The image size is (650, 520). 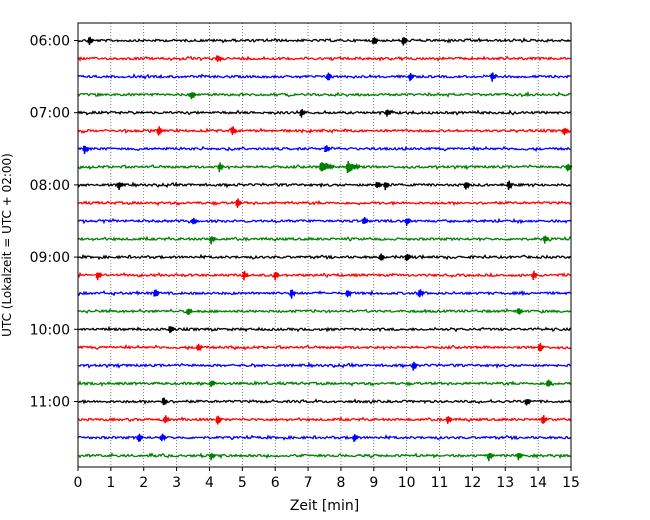 What do you see at coordinates (571, 483) in the screenshot?
I see `x-tick-label: 15` at bounding box center [571, 483].